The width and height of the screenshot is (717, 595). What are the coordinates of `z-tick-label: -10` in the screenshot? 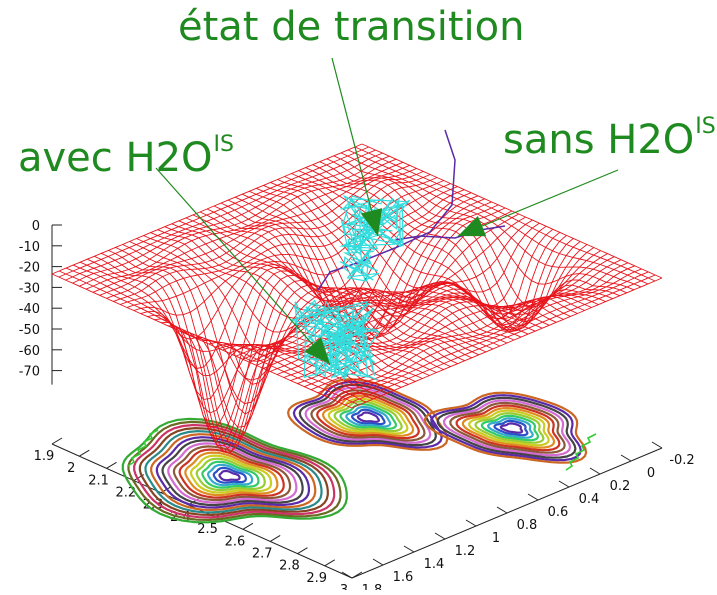 It's located at (29, 247).